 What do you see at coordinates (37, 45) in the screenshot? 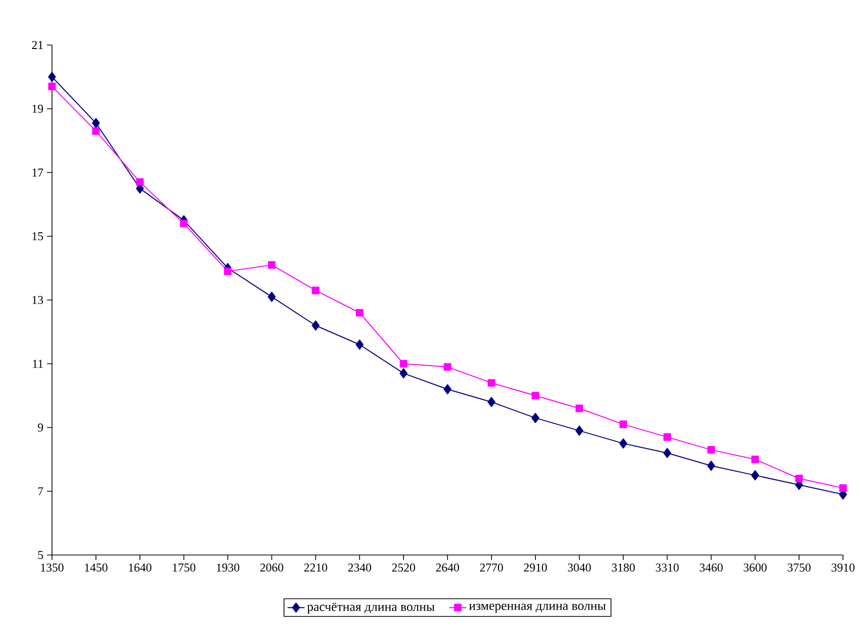
I see `y-tick-label: 21` at bounding box center [37, 45].